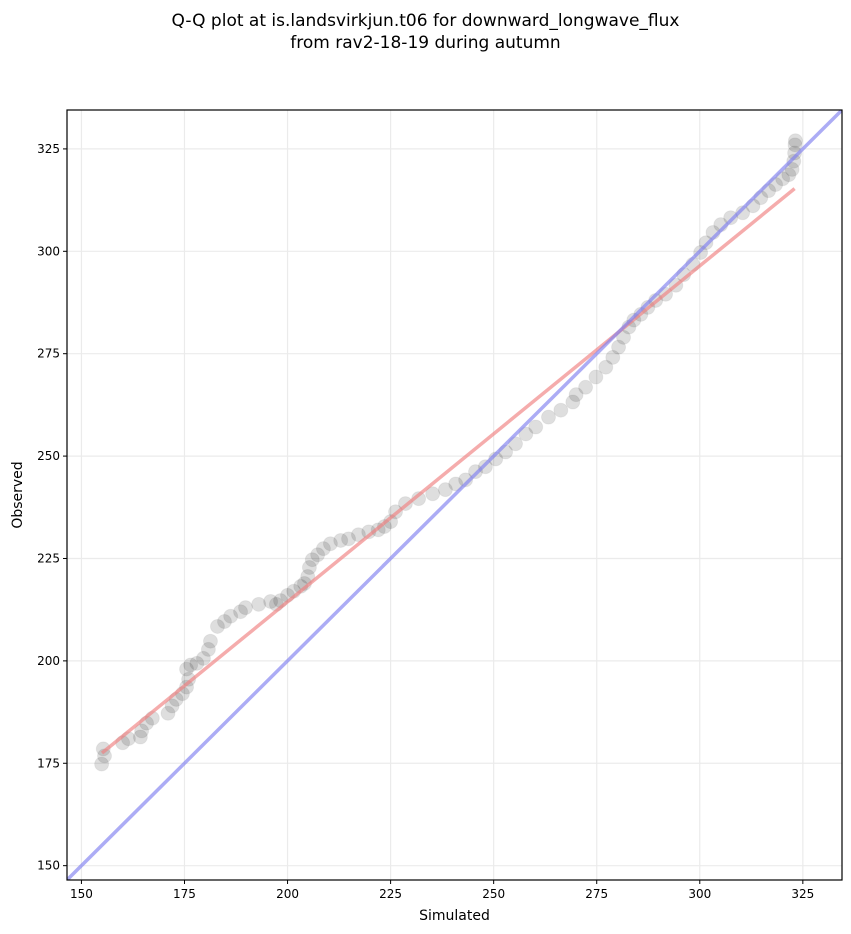  What do you see at coordinates (48, 456) in the screenshot?
I see `y-tick-label: 250` at bounding box center [48, 456].